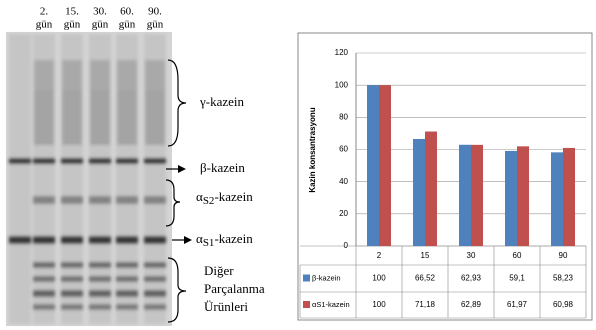  Describe the element at coordinates (342, 84) in the screenshot. I see `y-tick-label: 100` at that location.